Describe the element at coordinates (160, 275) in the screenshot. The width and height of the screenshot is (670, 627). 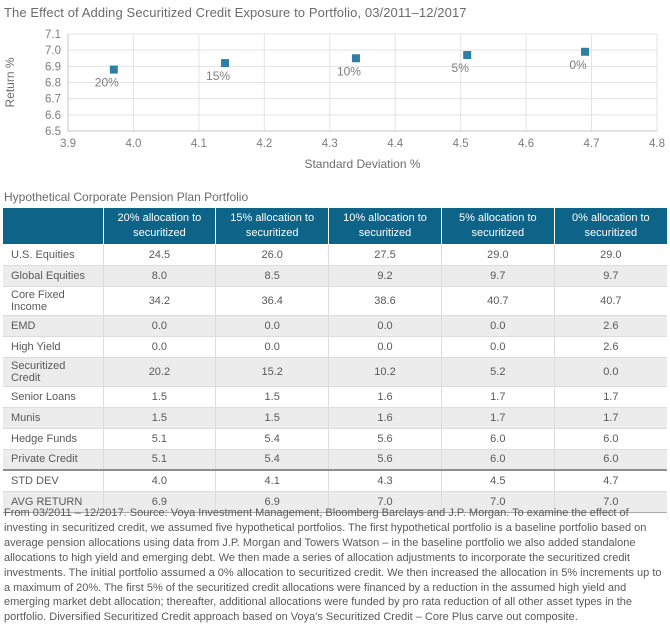
I see `cell-value: 8.0` at that location.